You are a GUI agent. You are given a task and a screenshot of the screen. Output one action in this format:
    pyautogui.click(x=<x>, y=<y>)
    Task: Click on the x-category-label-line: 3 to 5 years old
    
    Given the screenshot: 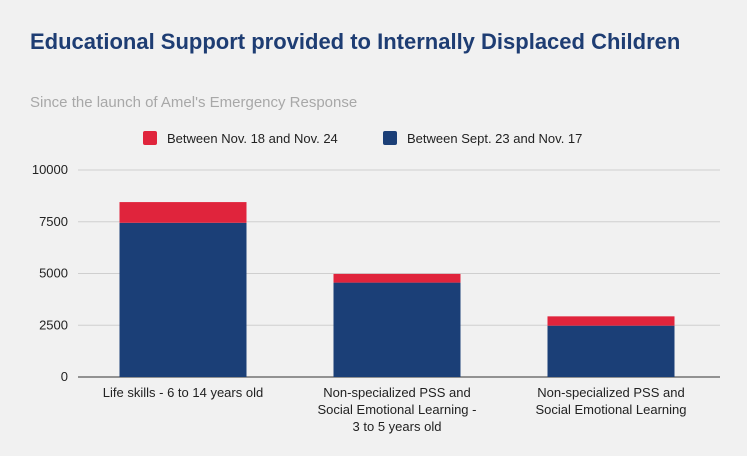 What is the action you would take?
    pyautogui.click(x=397, y=426)
    